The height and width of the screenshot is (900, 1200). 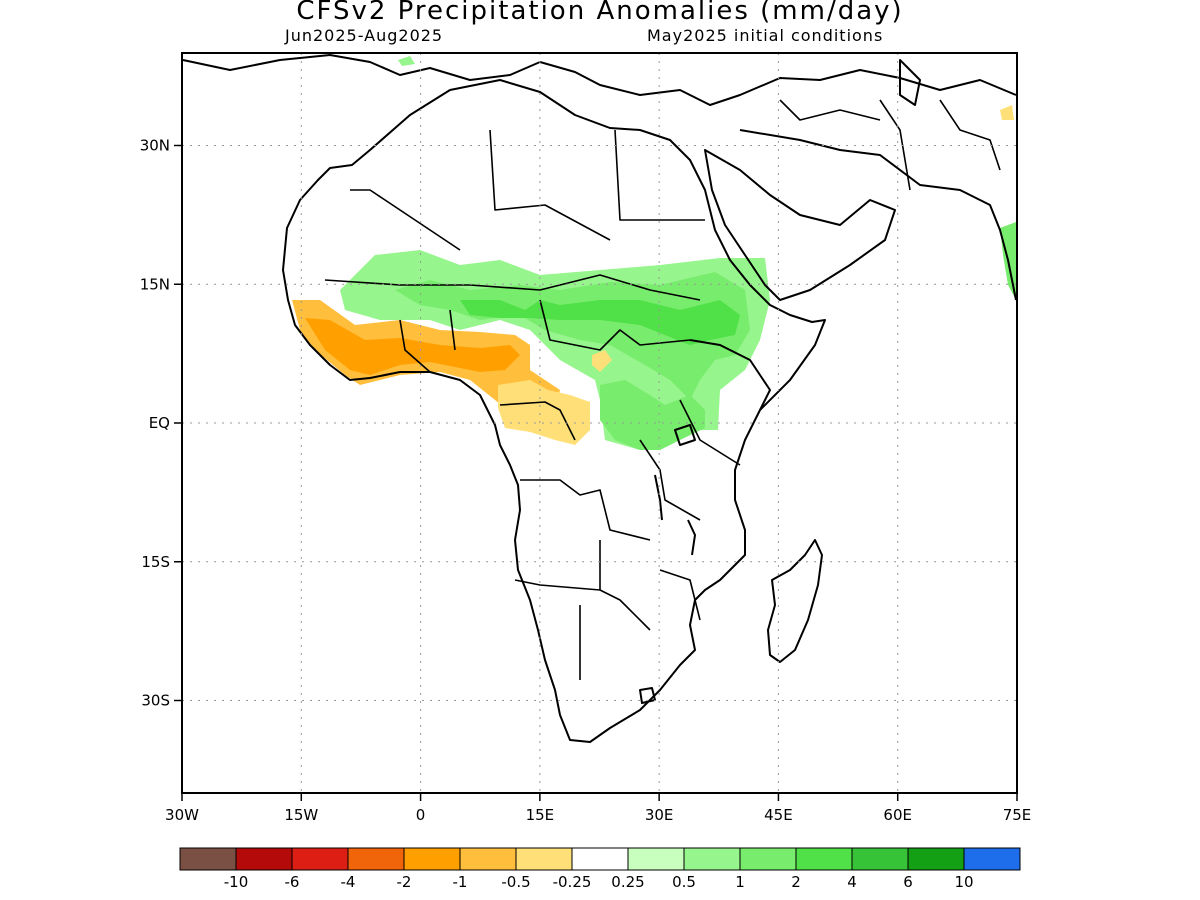 What do you see at coordinates (301, 815) in the screenshot?
I see `lon-tick-label: 15W` at bounding box center [301, 815].